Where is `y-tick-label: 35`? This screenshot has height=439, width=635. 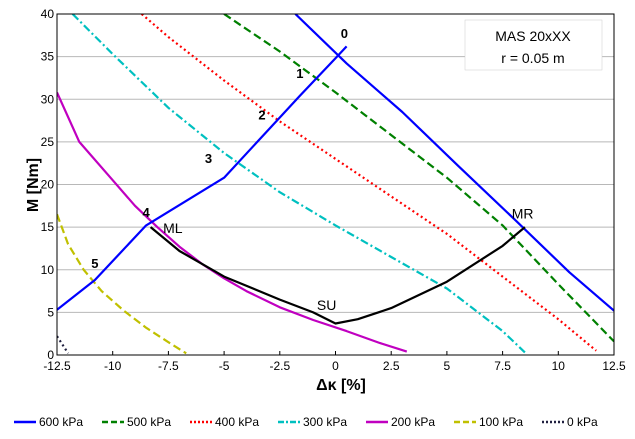 y-tick-label: 35 is located at coordinates (48, 57).